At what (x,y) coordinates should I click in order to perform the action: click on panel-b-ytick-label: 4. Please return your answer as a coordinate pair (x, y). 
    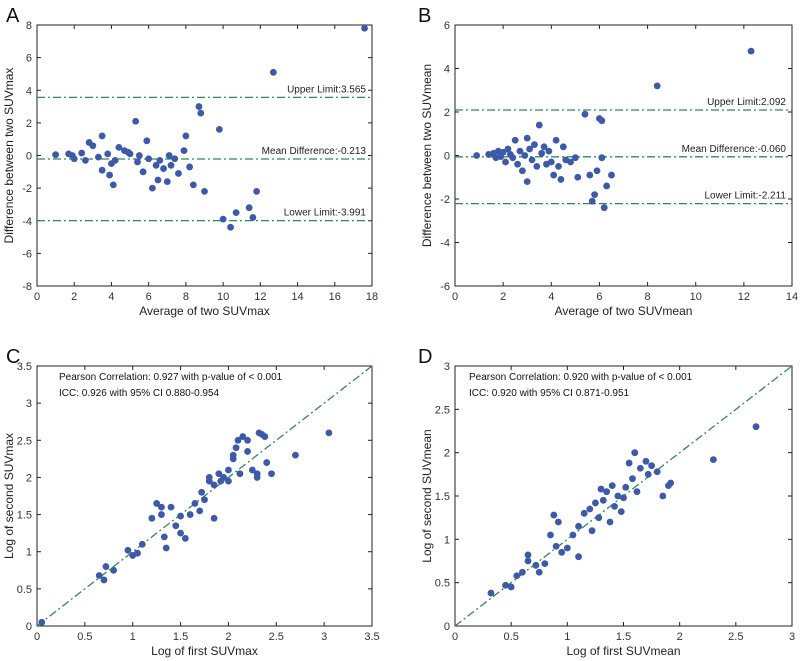
    Looking at the image, I should click on (447, 70).